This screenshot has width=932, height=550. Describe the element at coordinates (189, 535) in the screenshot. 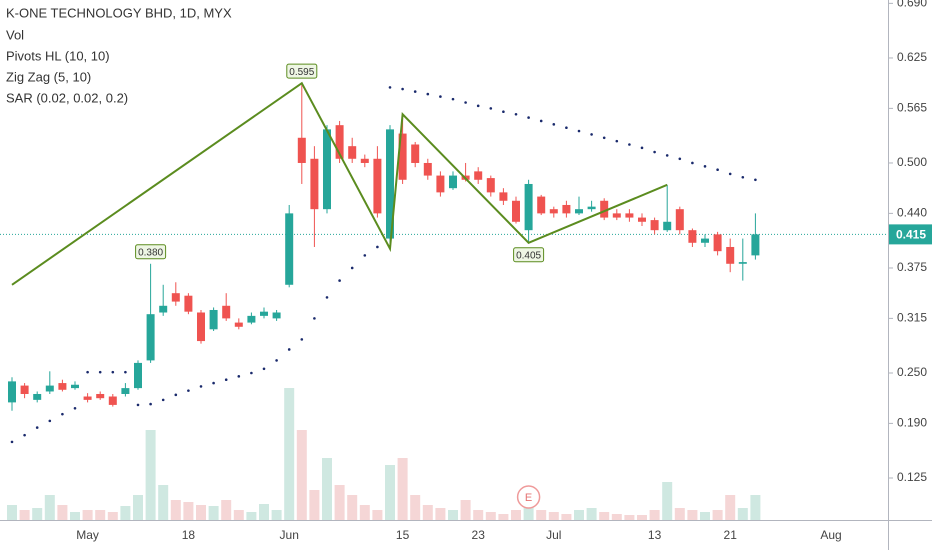

I see `x-tick-label: 18` at that location.